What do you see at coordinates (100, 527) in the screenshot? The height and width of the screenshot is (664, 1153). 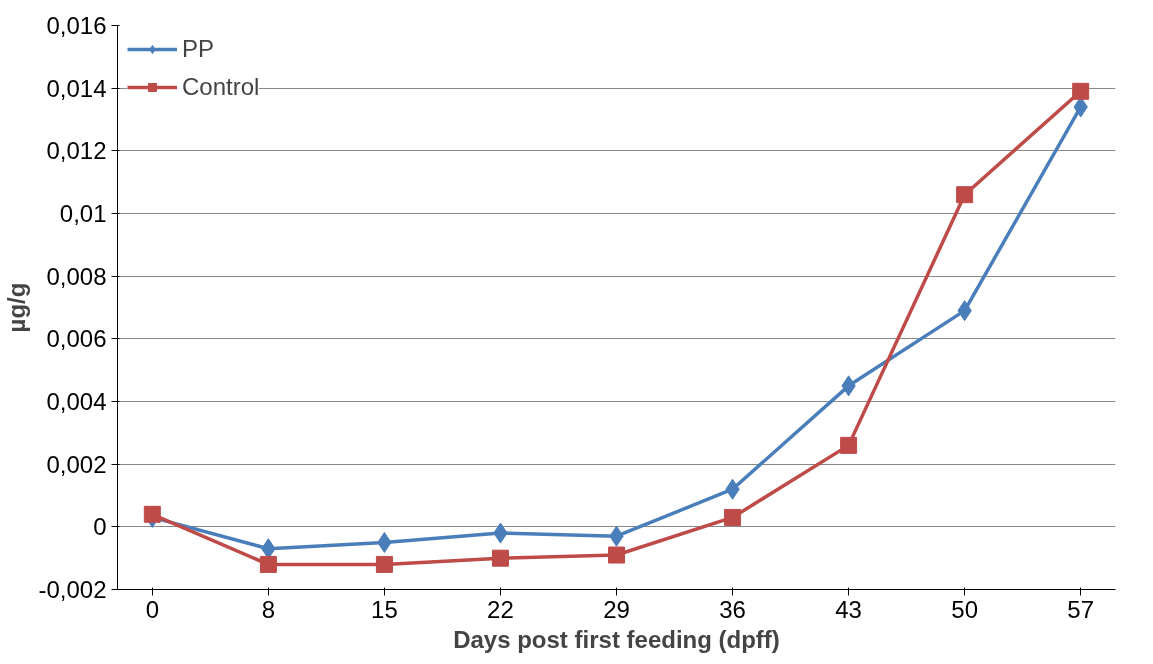 I see `y-tick-label: 0` at bounding box center [100, 527].